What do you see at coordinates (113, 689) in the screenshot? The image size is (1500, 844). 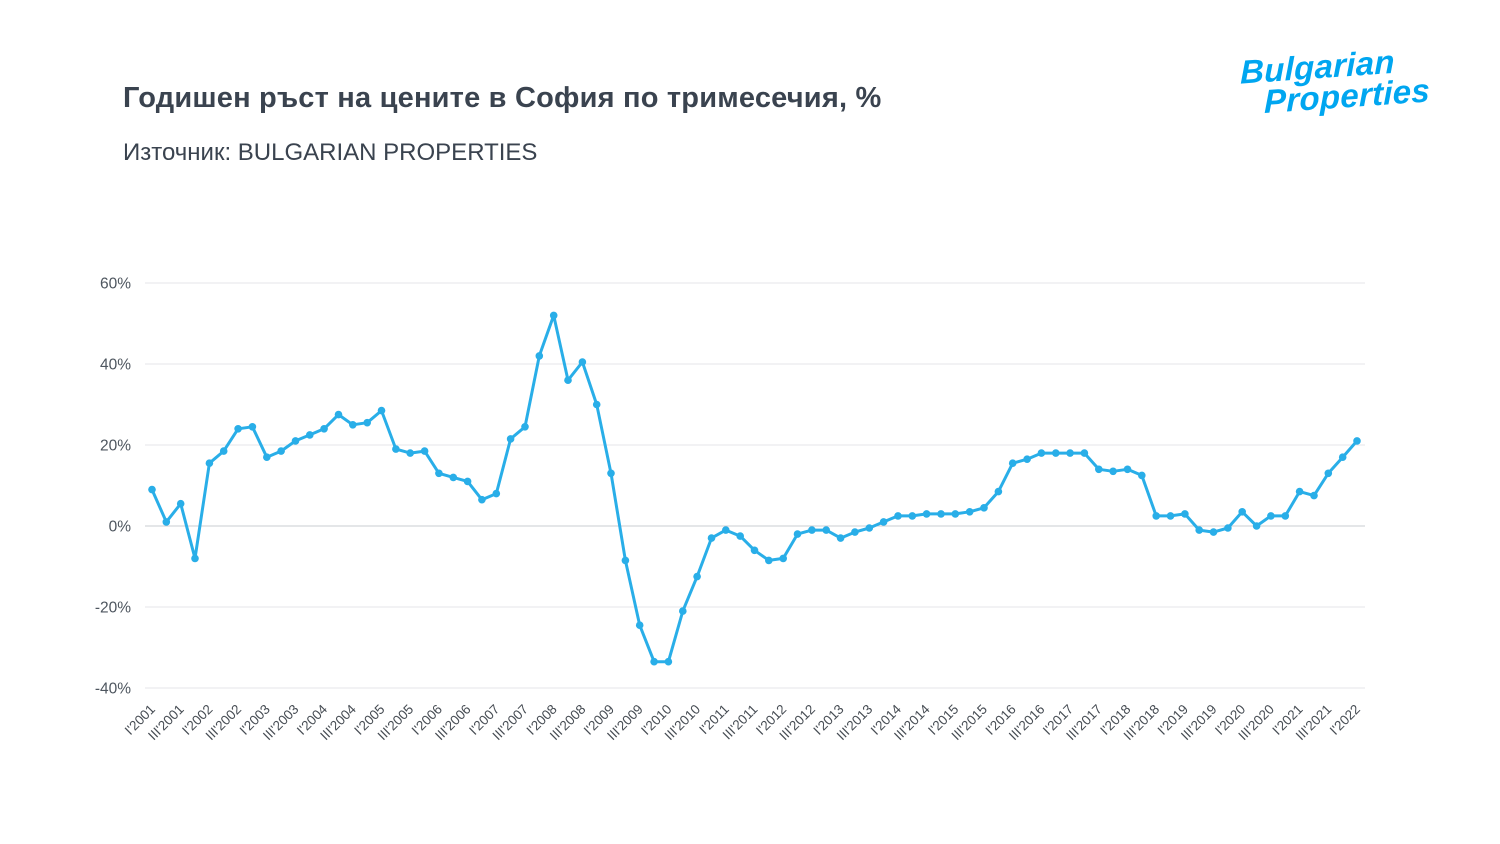 I see `y-tick-label: -40%` at bounding box center [113, 689].